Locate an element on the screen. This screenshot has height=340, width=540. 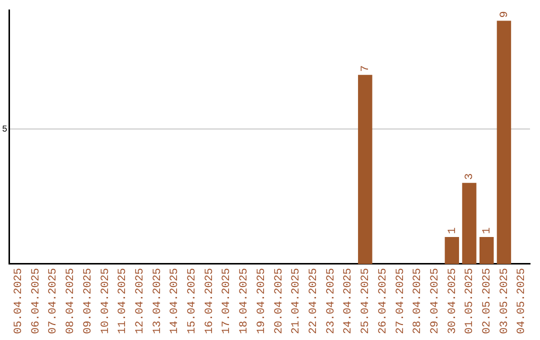
x-tick-label: 25.04.2025 is located at coordinates (366, 301).